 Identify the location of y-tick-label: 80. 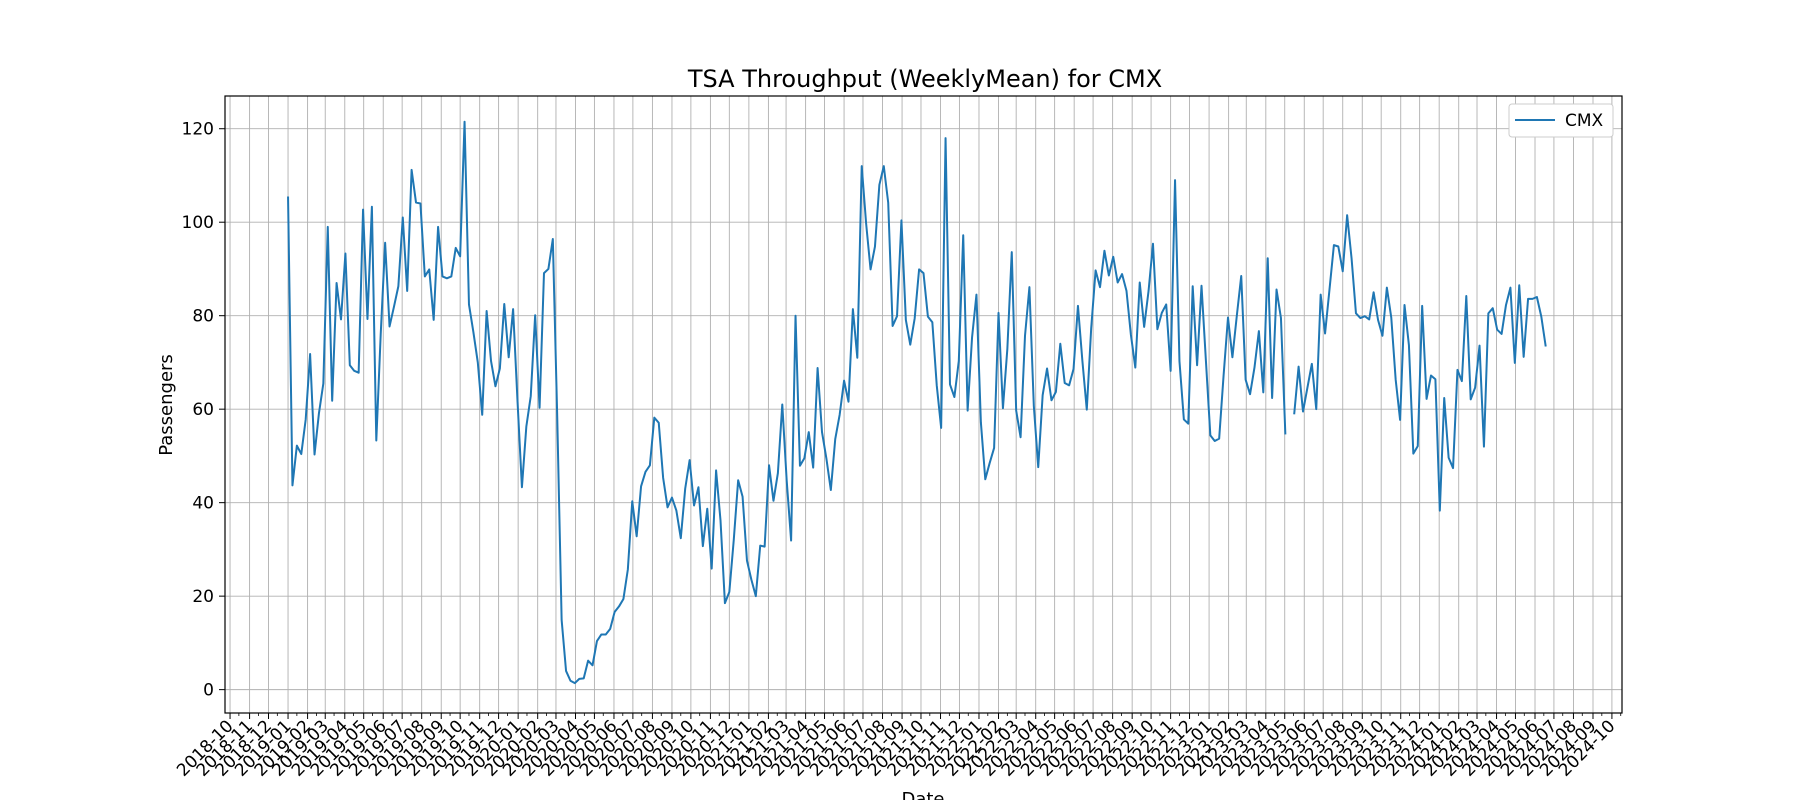
(203, 317).